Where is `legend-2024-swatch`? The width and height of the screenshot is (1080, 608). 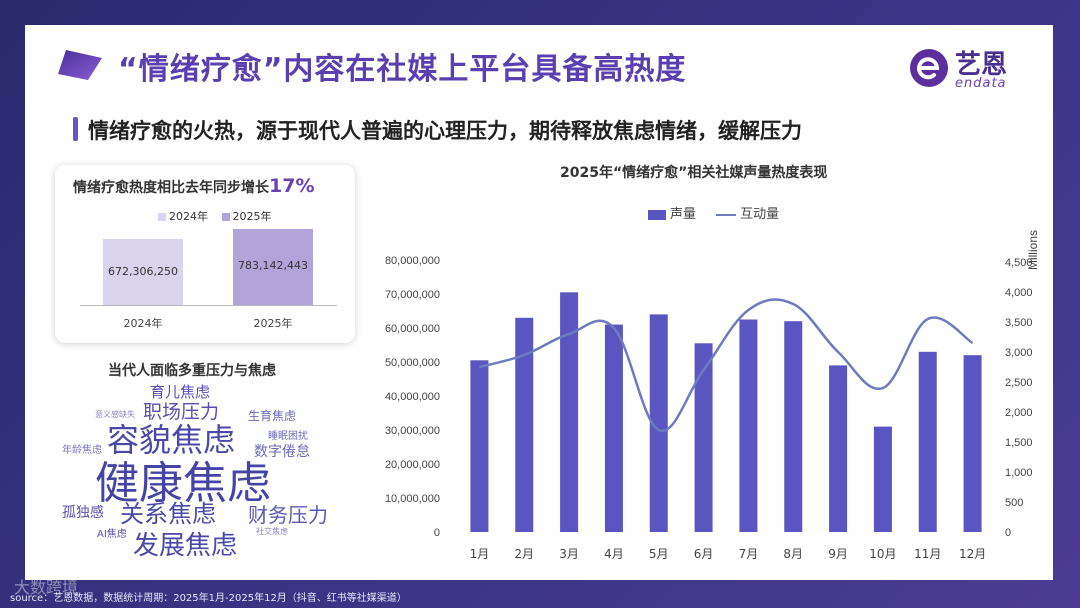 legend-2024-swatch is located at coordinates (162, 217).